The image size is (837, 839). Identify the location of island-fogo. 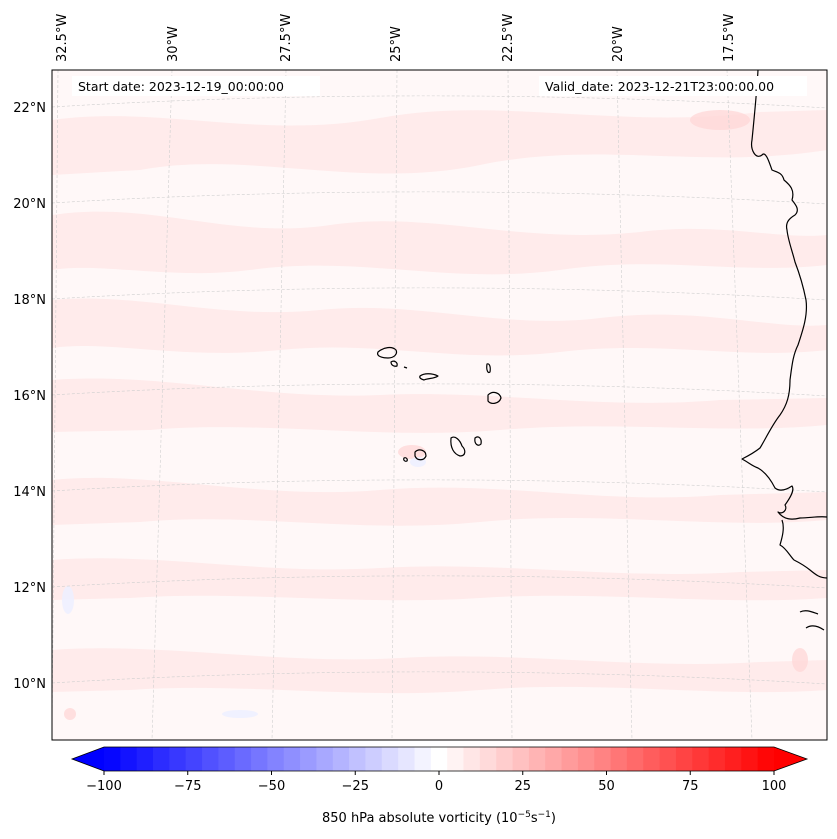
(420, 455).